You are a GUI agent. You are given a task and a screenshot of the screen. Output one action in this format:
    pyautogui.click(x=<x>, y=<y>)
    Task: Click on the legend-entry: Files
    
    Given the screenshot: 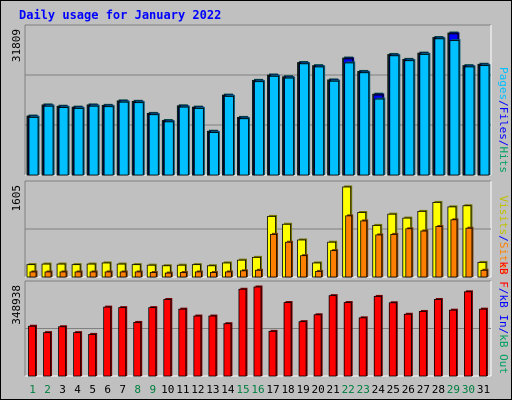 What is the action you would take?
    pyautogui.click(x=503, y=123)
    